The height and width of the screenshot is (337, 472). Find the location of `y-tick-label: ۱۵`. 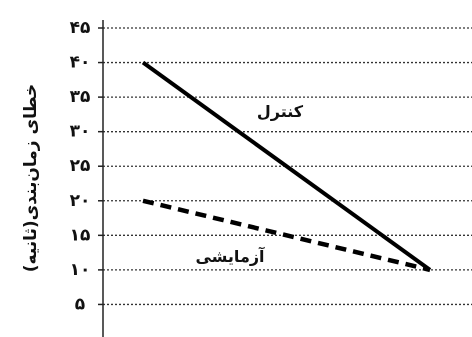

y-tick-label: ۱۵ is located at coordinates (80, 235).